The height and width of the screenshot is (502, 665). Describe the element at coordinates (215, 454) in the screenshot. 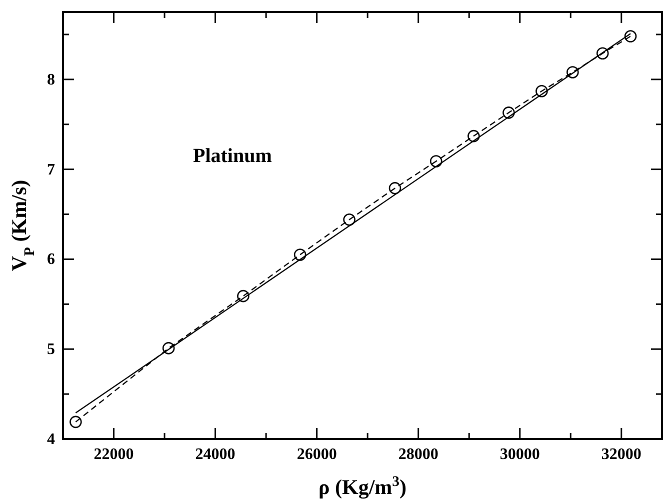

I see `x-tick-label: 24000` at that location.